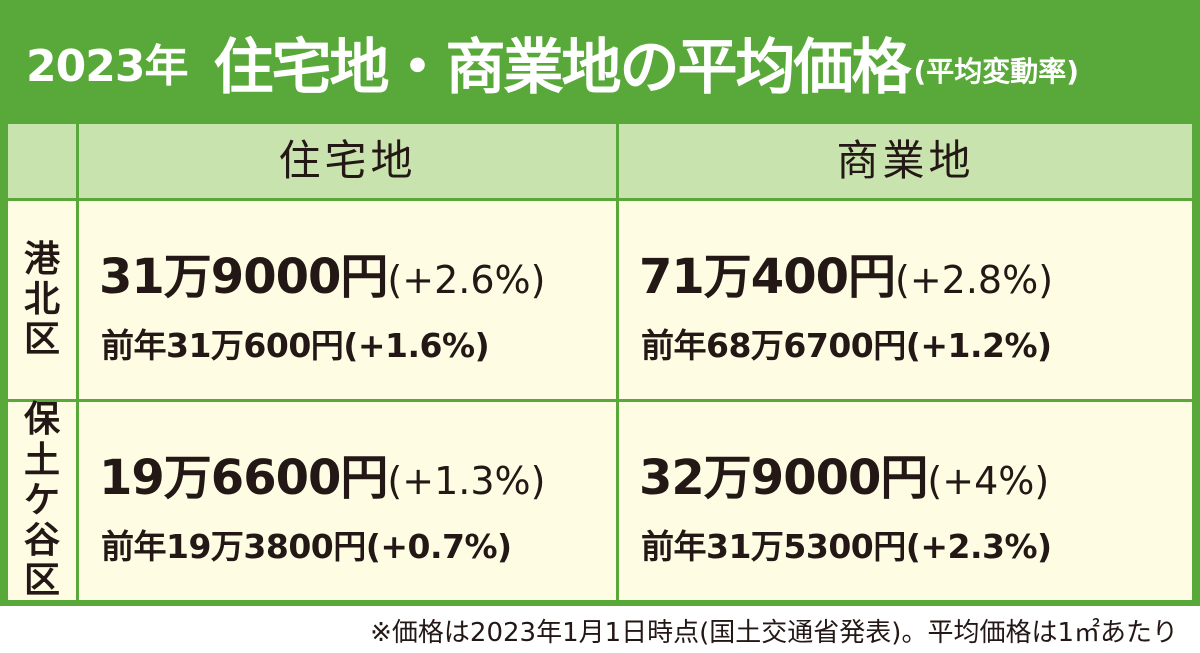  What do you see at coordinates (767, 277) in the screenshot?
I see `price-value: 71万400円` at bounding box center [767, 277].